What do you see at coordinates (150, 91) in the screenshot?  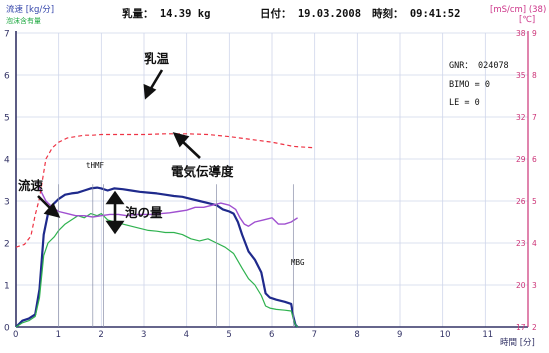 I see `milk-temp-arrowhead` at bounding box center [150, 91].